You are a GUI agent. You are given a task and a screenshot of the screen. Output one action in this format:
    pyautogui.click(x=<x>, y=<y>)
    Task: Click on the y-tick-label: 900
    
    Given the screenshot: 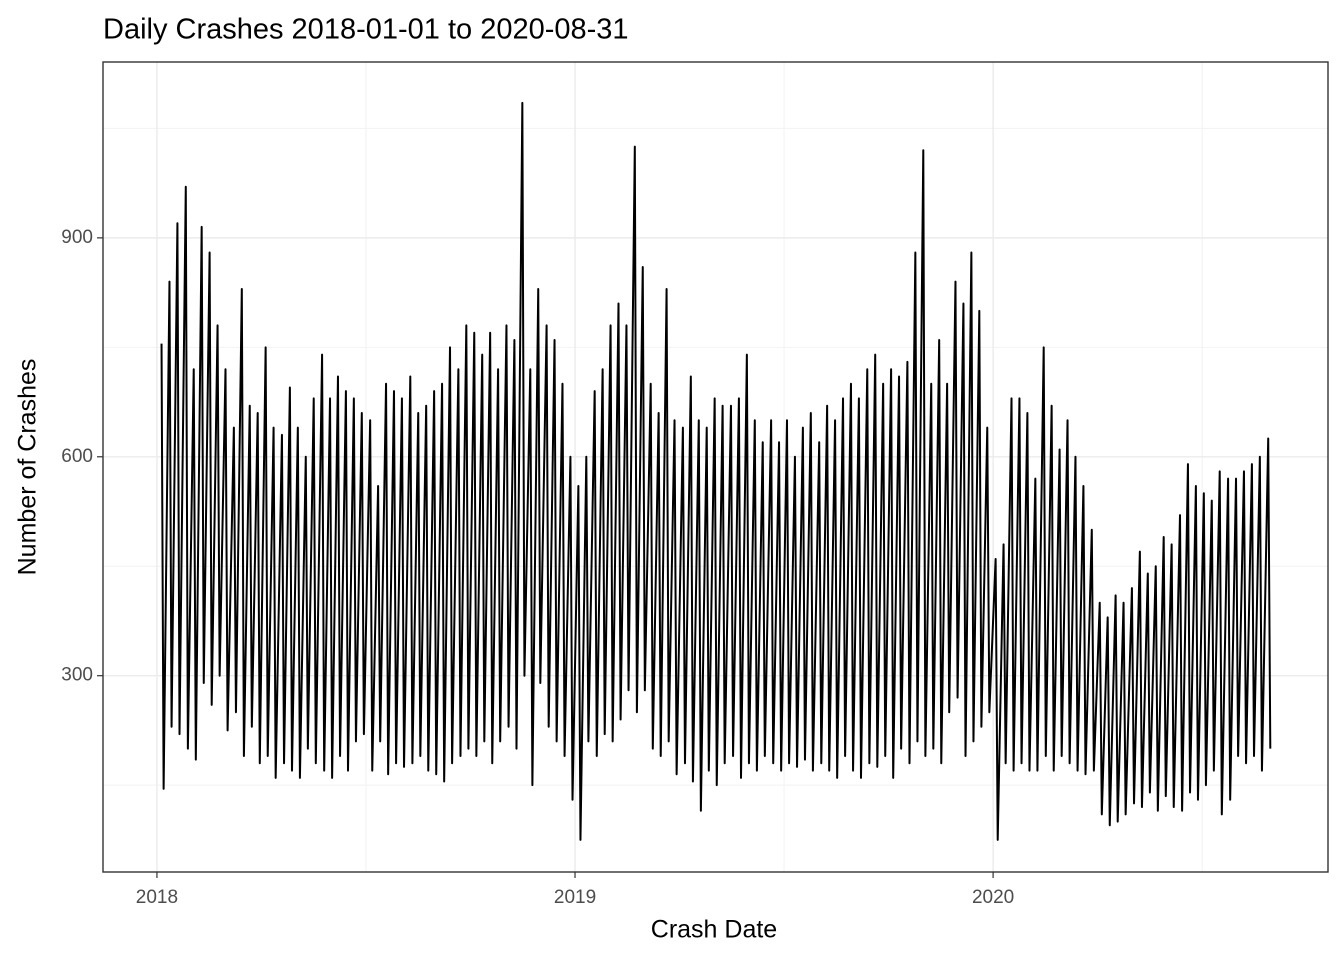 What is the action you would take?
    pyautogui.click(x=77, y=237)
    